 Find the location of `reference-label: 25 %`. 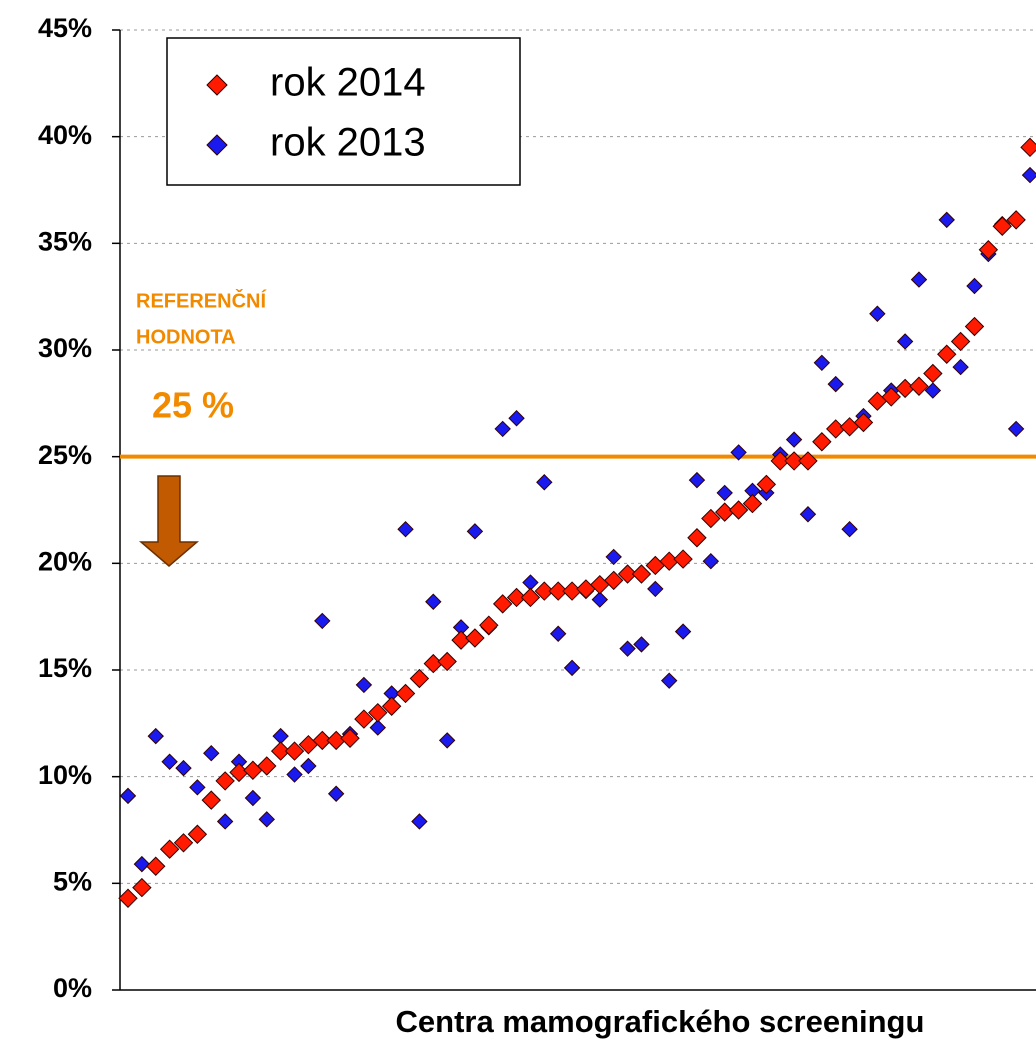

reference-label: 25 % is located at coordinates (193, 405).